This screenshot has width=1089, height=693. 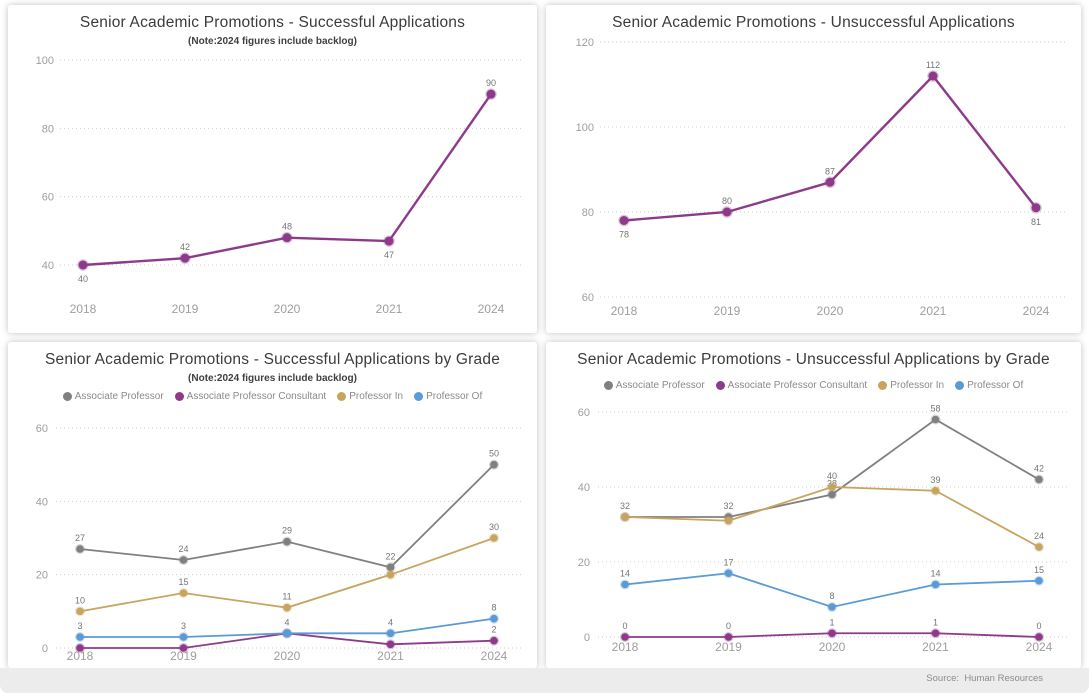 I want to click on y-tick-label: 80, so click(x=588, y=213).